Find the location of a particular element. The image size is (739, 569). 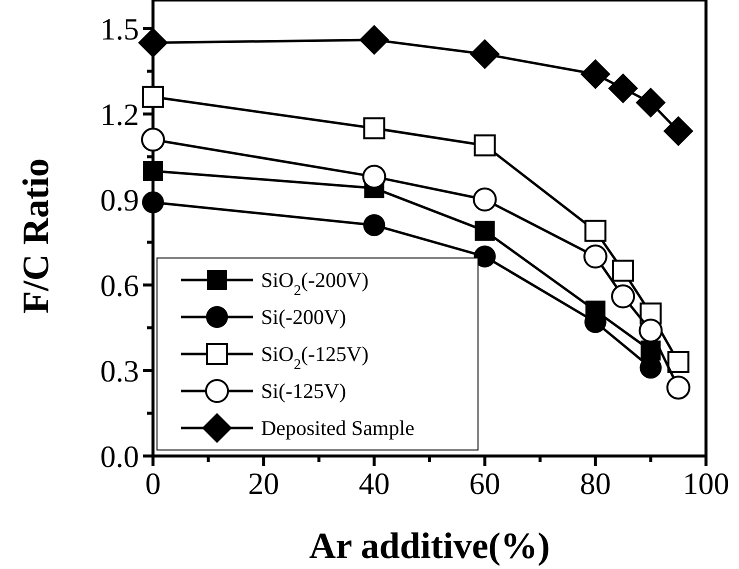

x-tick-label: 60 is located at coordinates (484, 483).